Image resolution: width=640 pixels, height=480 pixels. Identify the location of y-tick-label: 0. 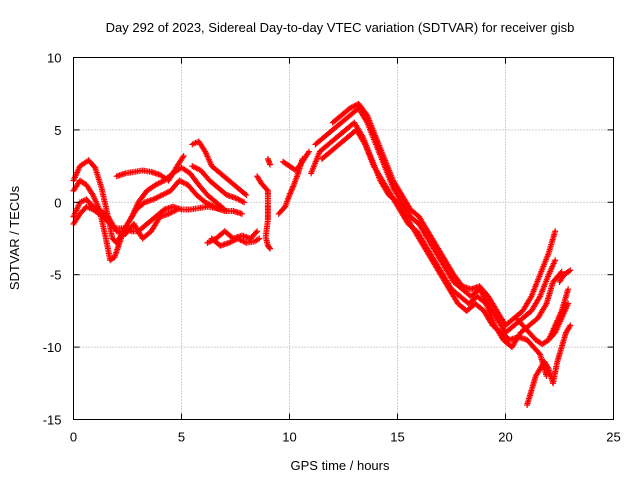
(57, 202).